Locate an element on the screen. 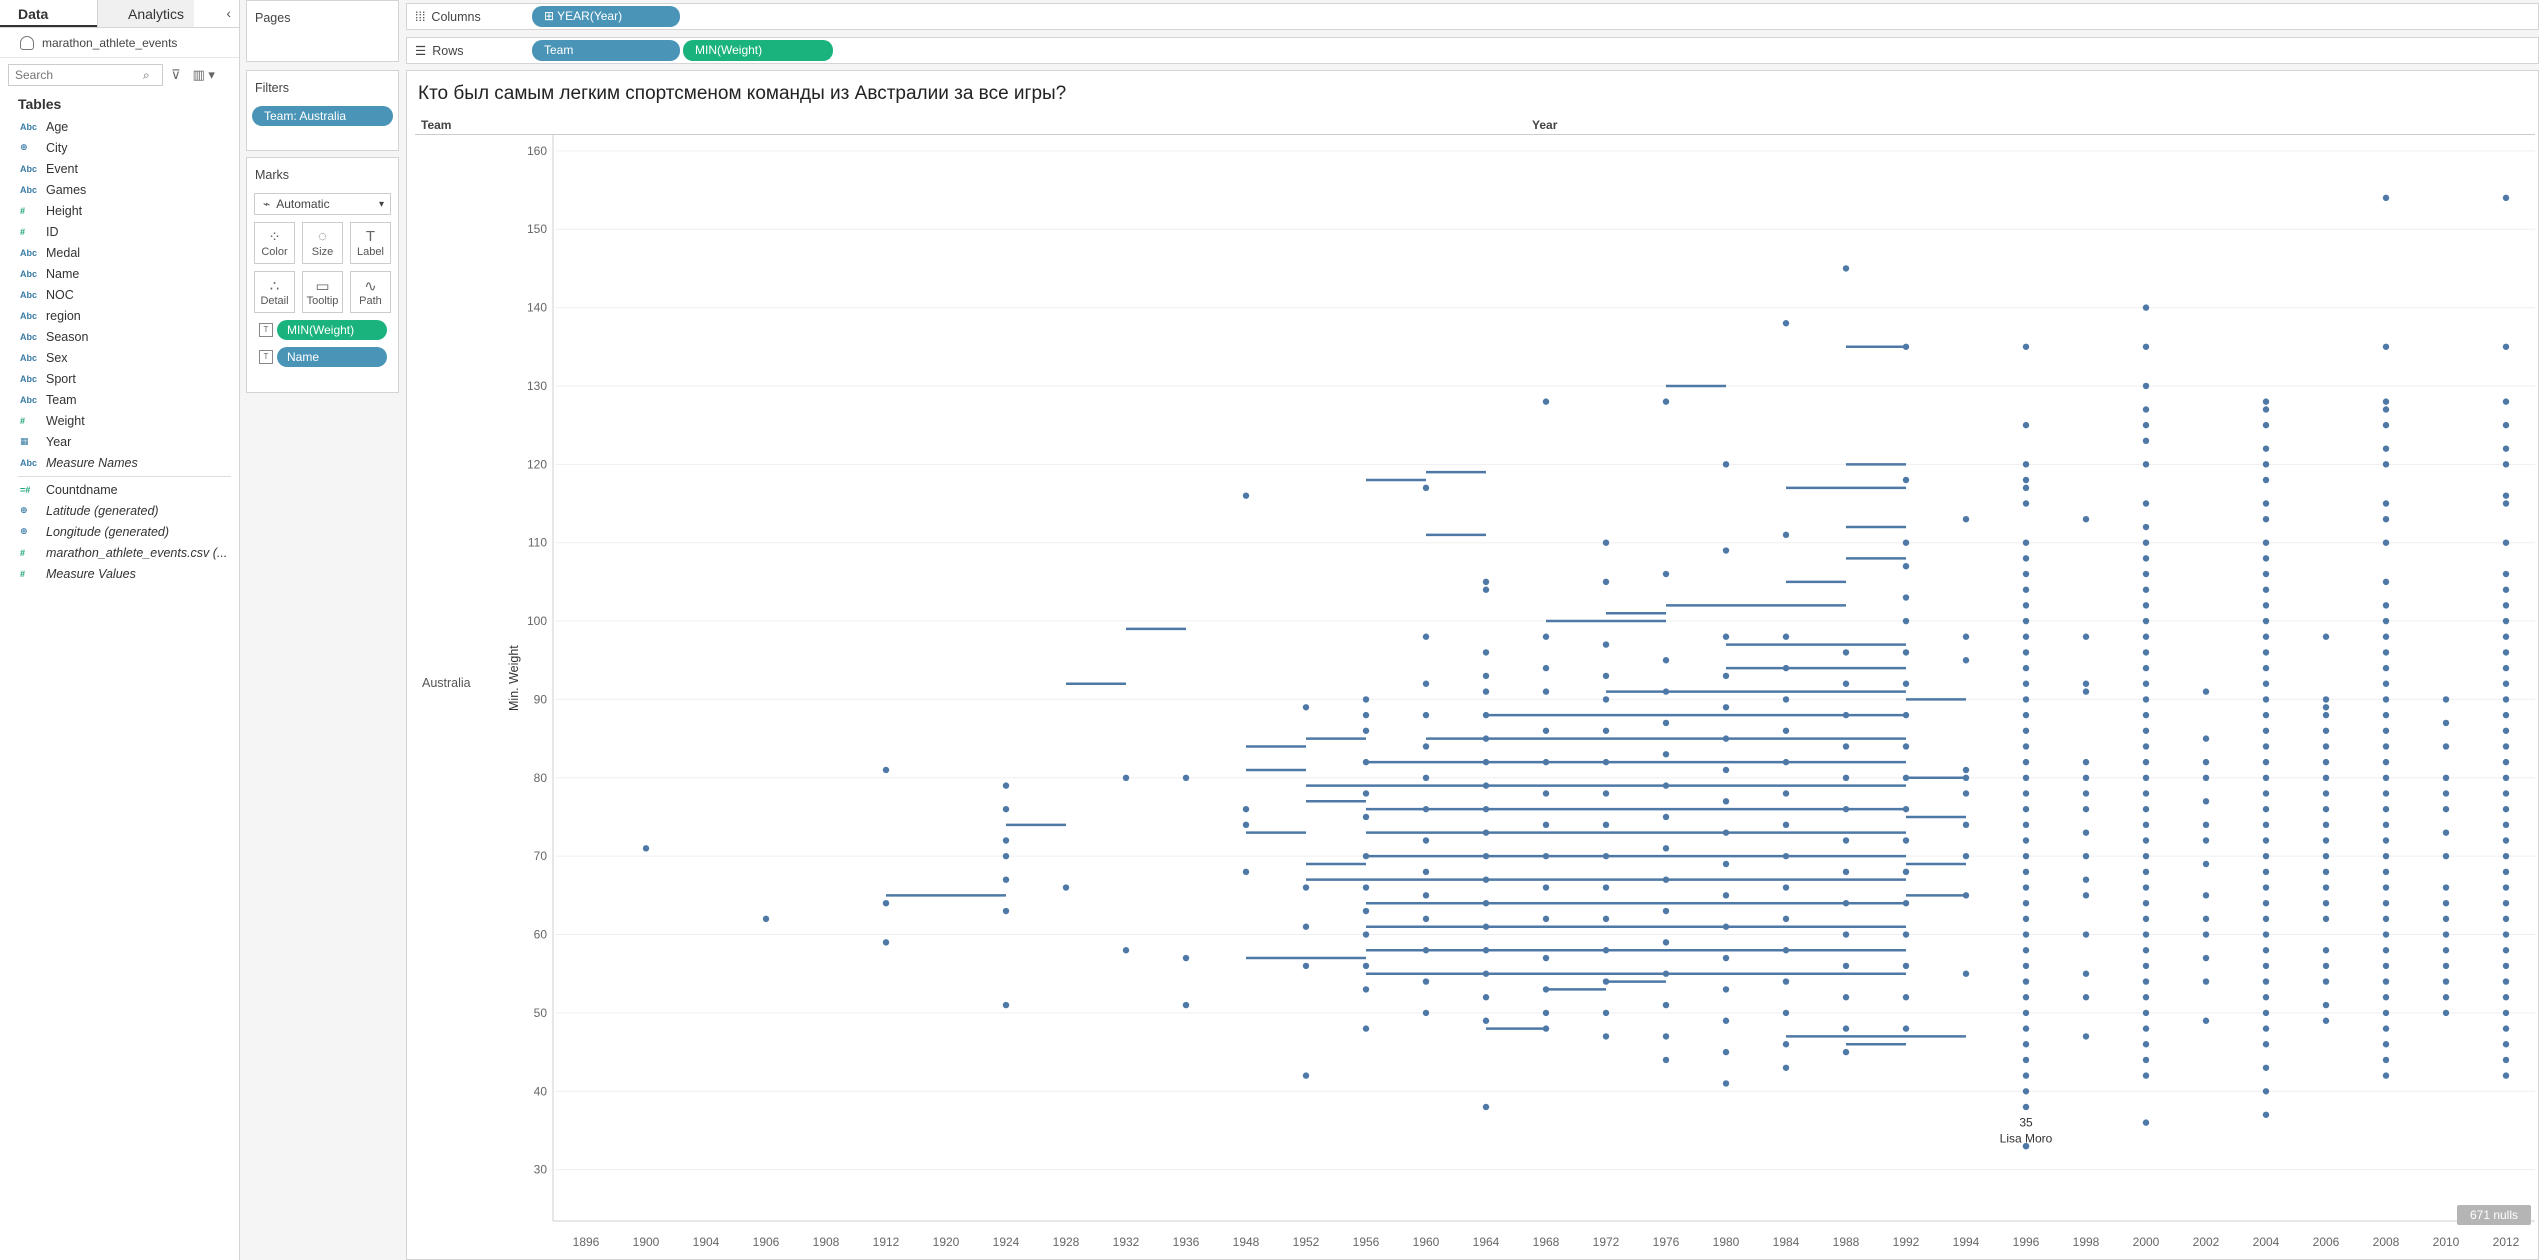 The height and width of the screenshot is (1260, 2539). field-year: ▦ Year is located at coordinates (119, 441).